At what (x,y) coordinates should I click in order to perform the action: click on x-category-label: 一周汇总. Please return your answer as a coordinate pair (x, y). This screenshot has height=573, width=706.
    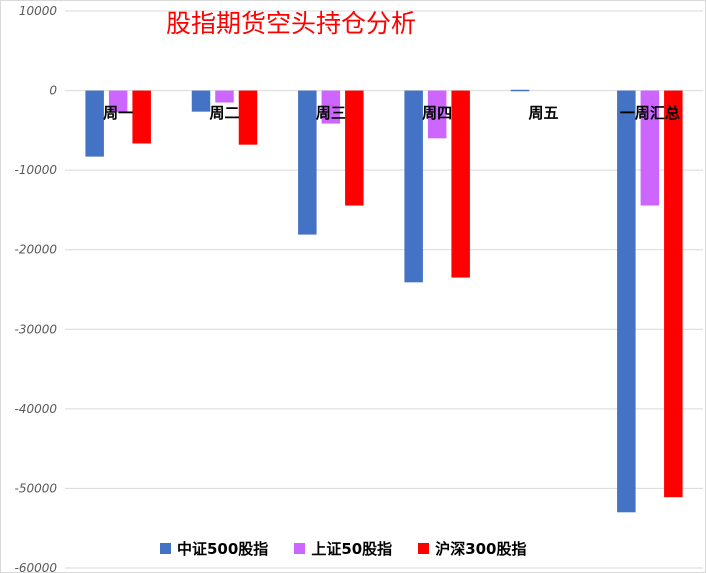
    Looking at the image, I should click on (650, 113).